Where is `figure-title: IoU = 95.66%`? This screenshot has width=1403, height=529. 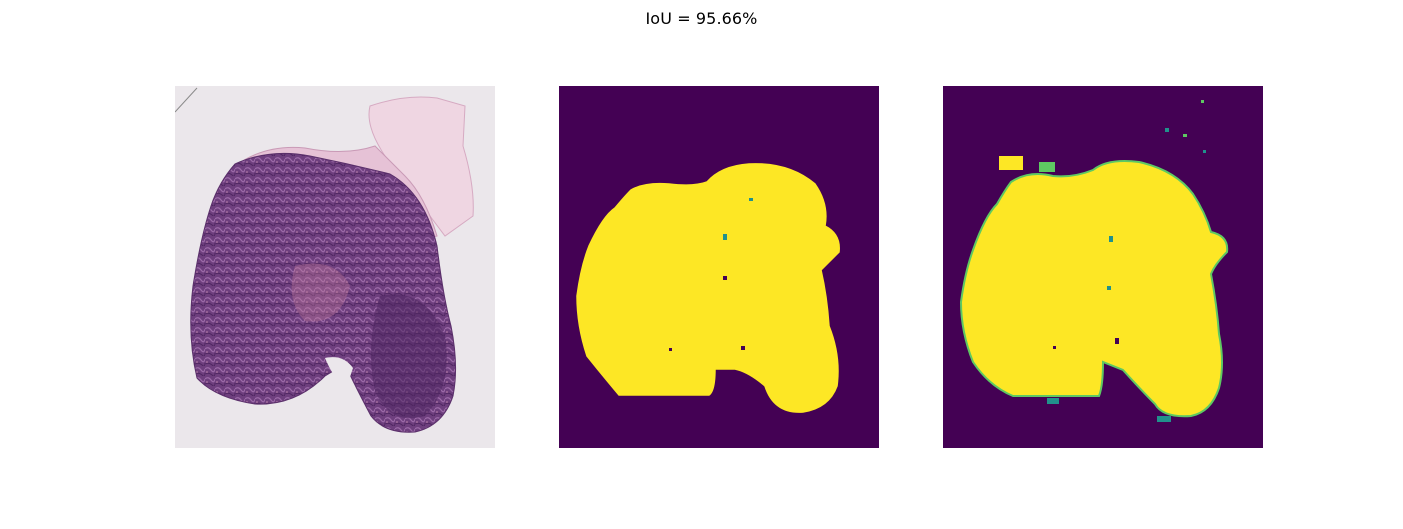
figure-title: IoU = 95.66% is located at coordinates (701, 18).